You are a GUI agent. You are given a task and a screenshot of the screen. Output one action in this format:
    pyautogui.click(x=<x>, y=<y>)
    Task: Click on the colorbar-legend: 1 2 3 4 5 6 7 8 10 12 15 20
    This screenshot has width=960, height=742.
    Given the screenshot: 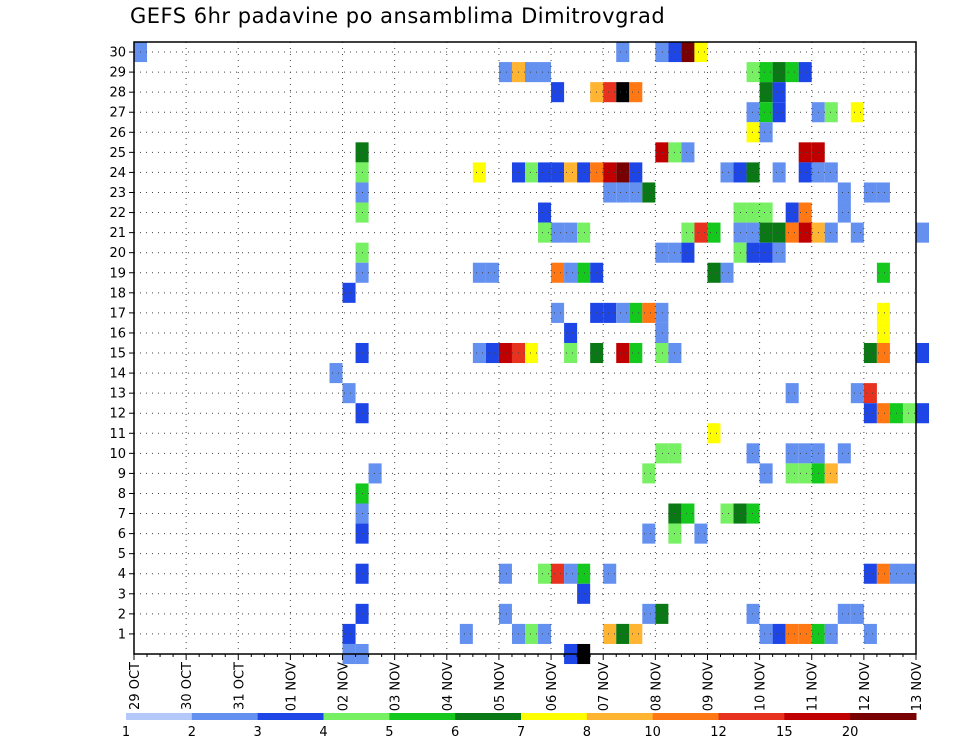 What is the action you would take?
    pyautogui.click(x=519, y=726)
    